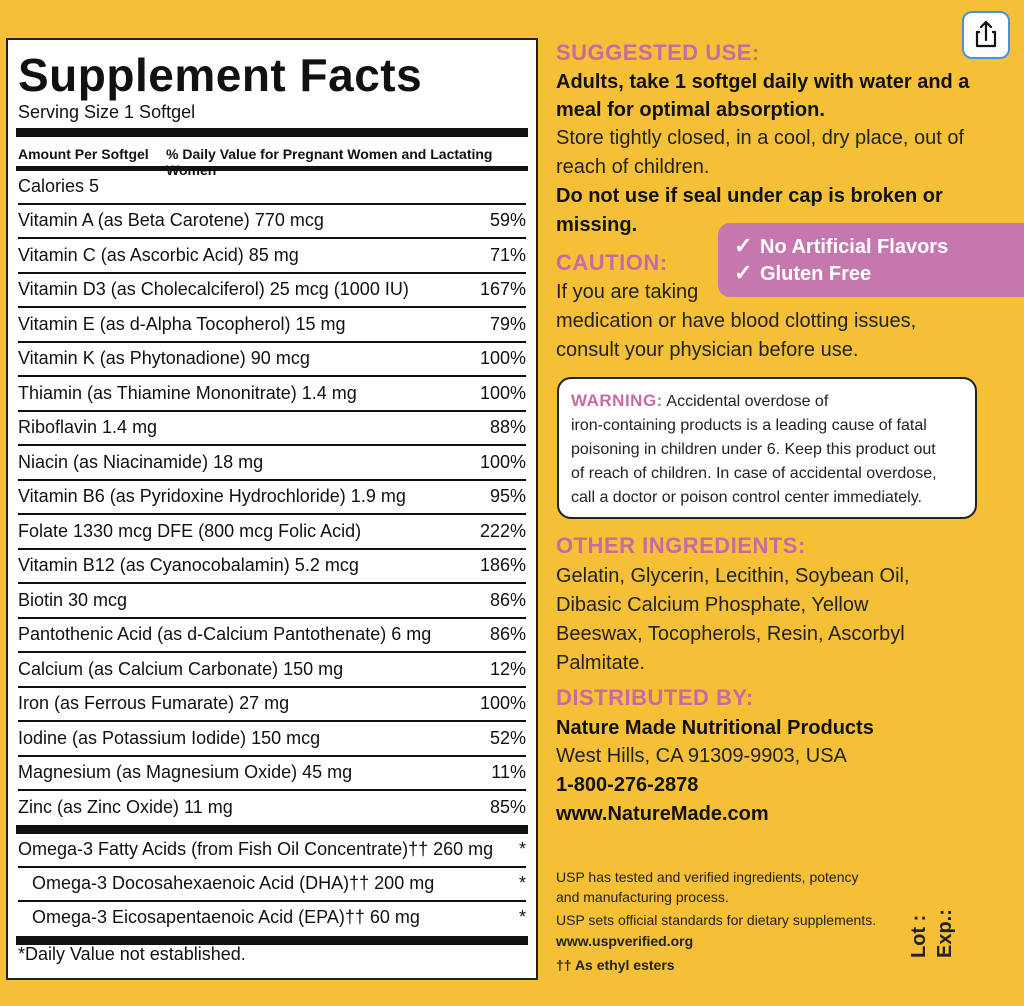 The width and height of the screenshot is (1024, 1006). What do you see at coordinates (220, 75) in the screenshot?
I see `facts-title: Supplement Facts` at bounding box center [220, 75].